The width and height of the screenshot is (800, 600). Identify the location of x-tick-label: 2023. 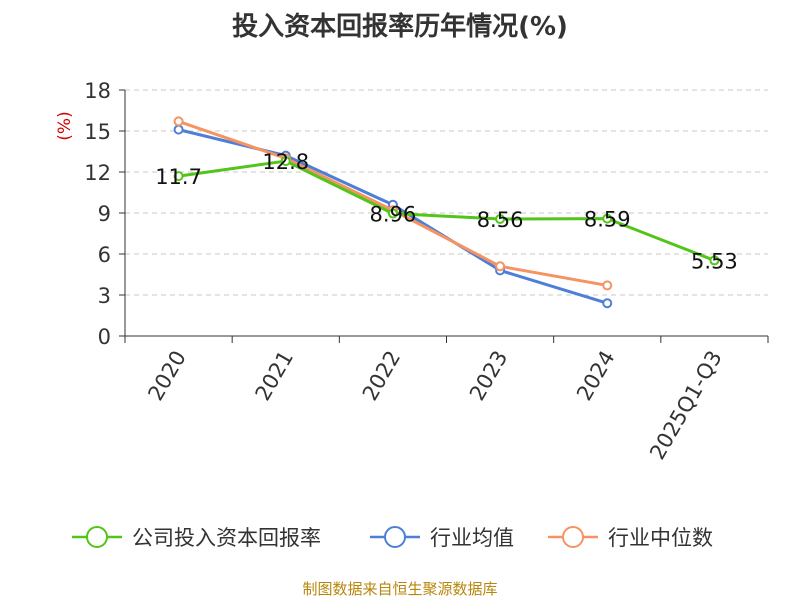
(489, 376).